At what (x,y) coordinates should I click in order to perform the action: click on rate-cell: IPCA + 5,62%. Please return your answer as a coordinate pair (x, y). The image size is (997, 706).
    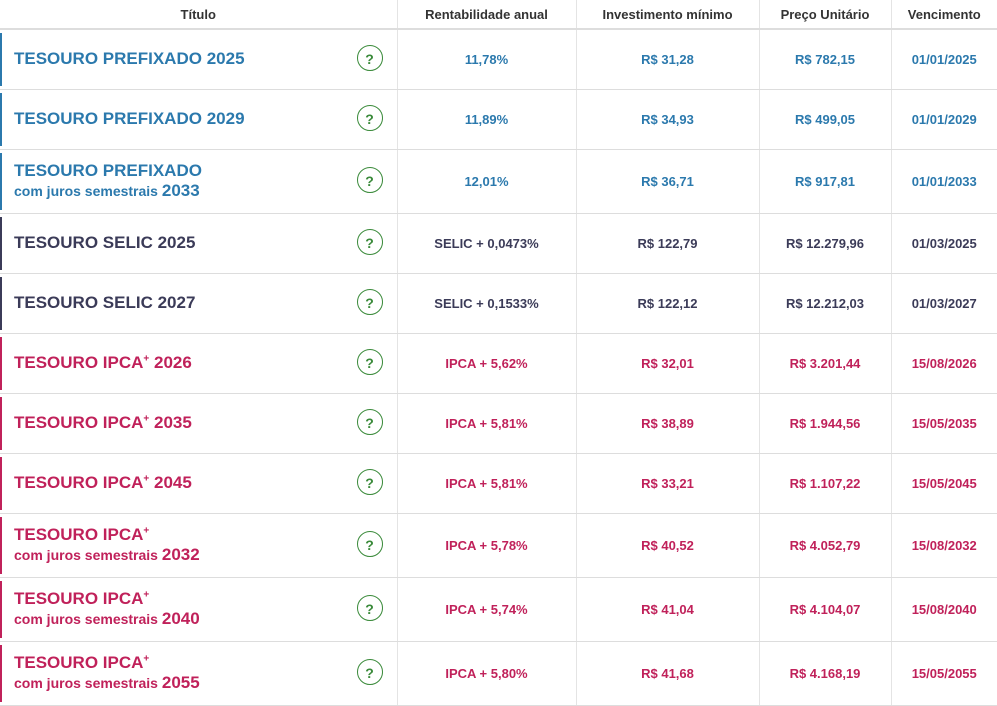
    Looking at the image, I should click on (486, 363).